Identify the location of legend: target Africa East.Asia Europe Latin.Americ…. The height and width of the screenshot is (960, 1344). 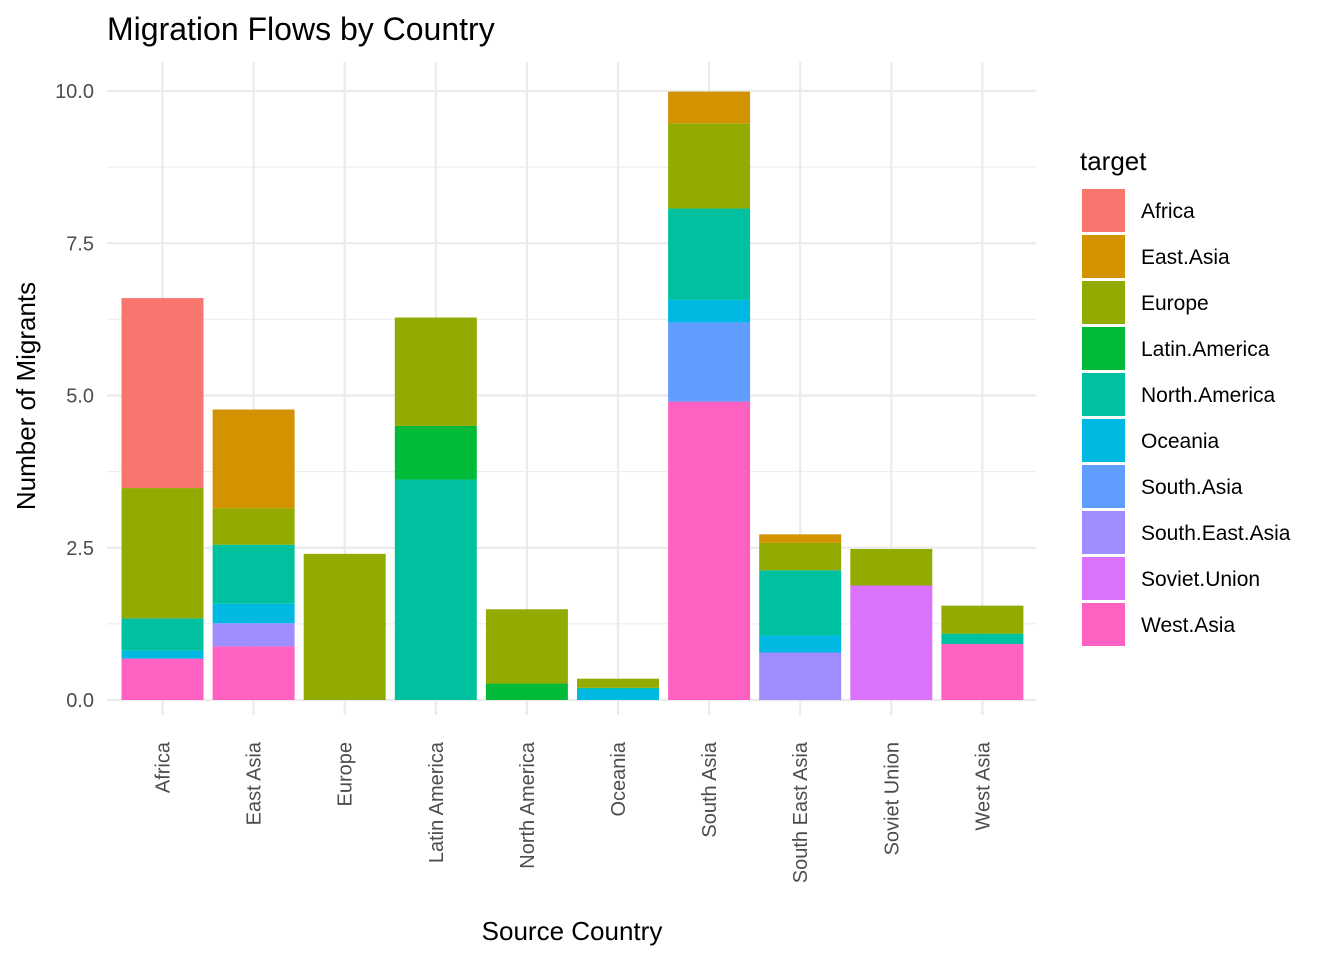
(1185, 396).